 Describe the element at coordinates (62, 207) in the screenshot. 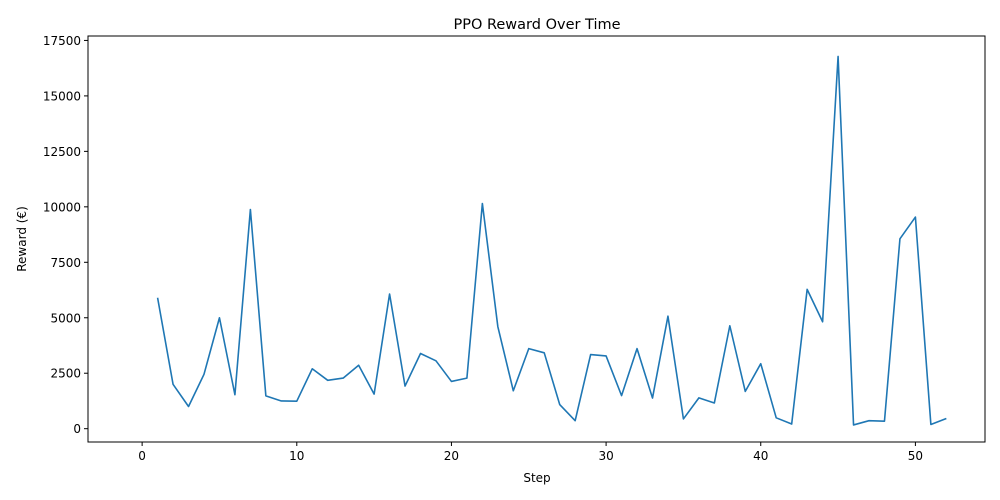

I see `y-tick-label: 10000` at that location.